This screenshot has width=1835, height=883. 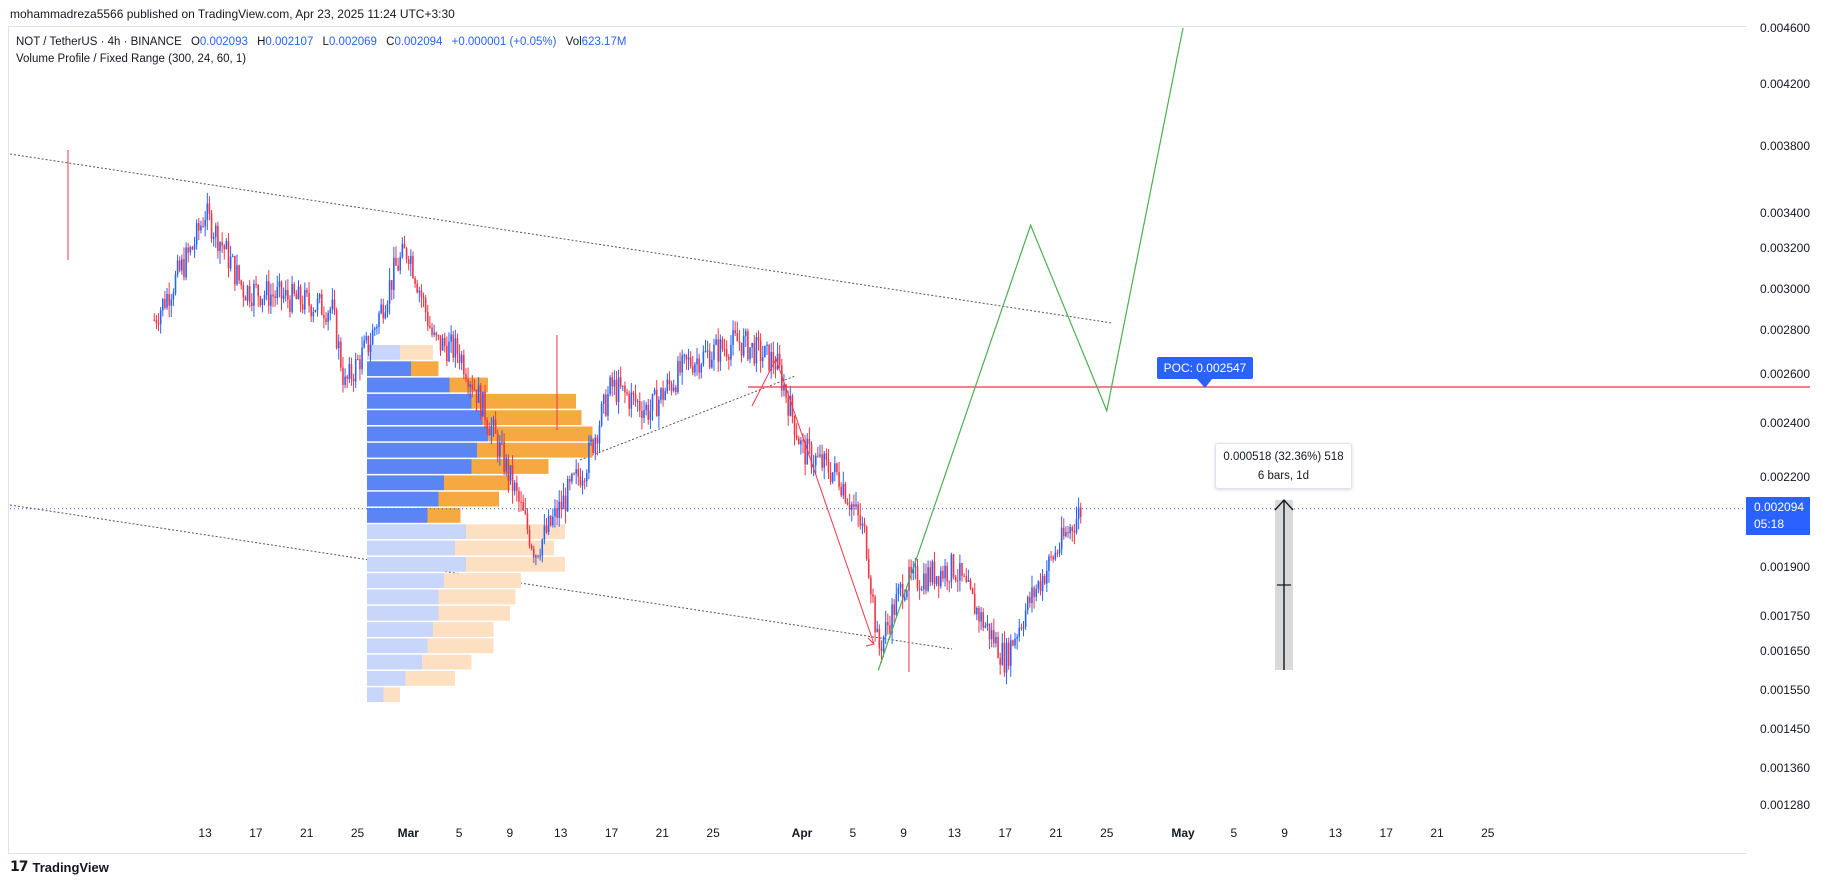 What do you see at coordinates (70, 867) in the screenshot?
I see `brand-name: TradingView` at bounding box center [70, 867].